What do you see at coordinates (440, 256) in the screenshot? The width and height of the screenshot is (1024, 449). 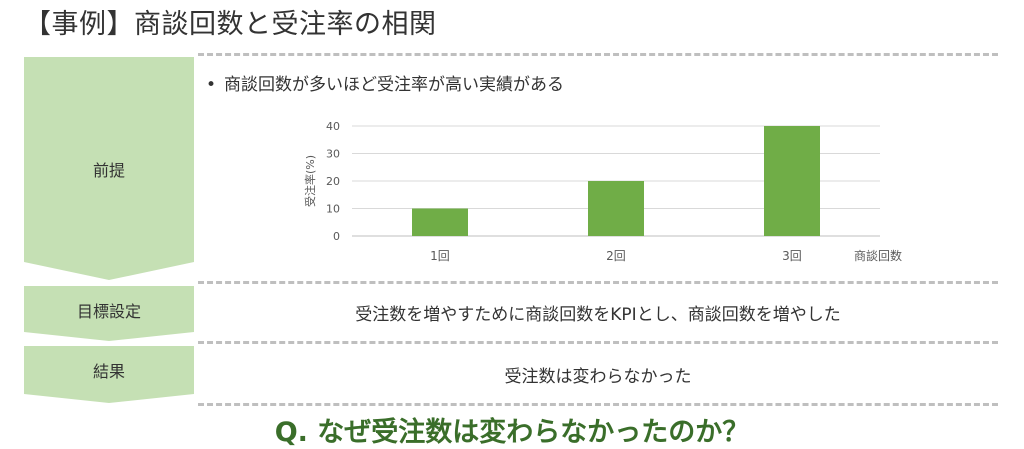 I see `x-tick-label: 1回` at bounding box center [440, 256].